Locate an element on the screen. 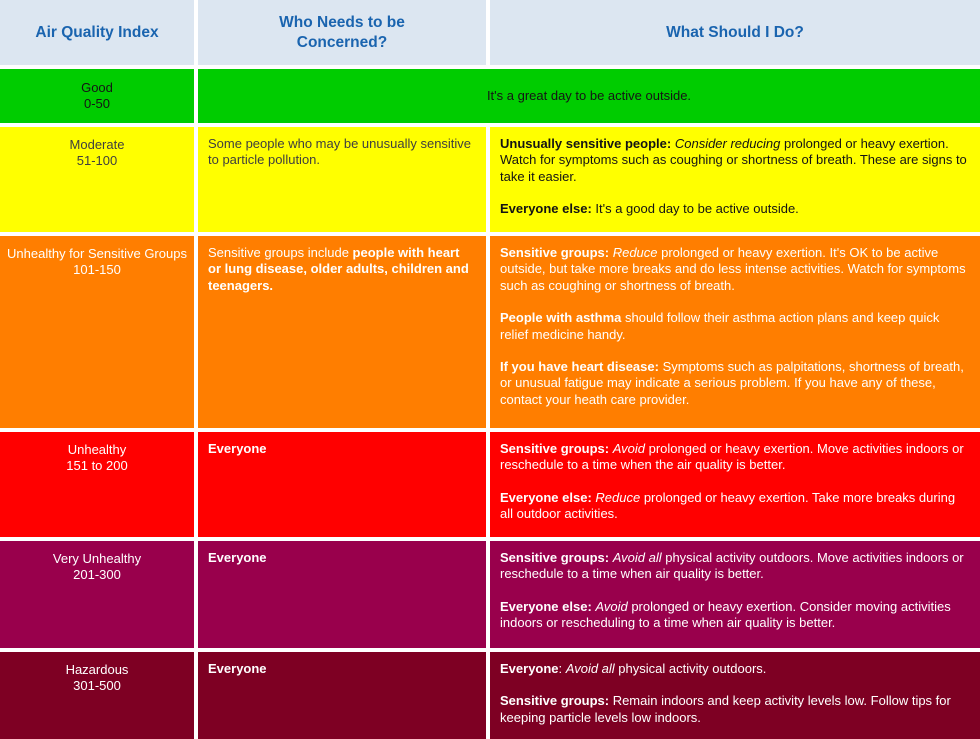  good-level-label: Good is located at coordinates (97, 87).